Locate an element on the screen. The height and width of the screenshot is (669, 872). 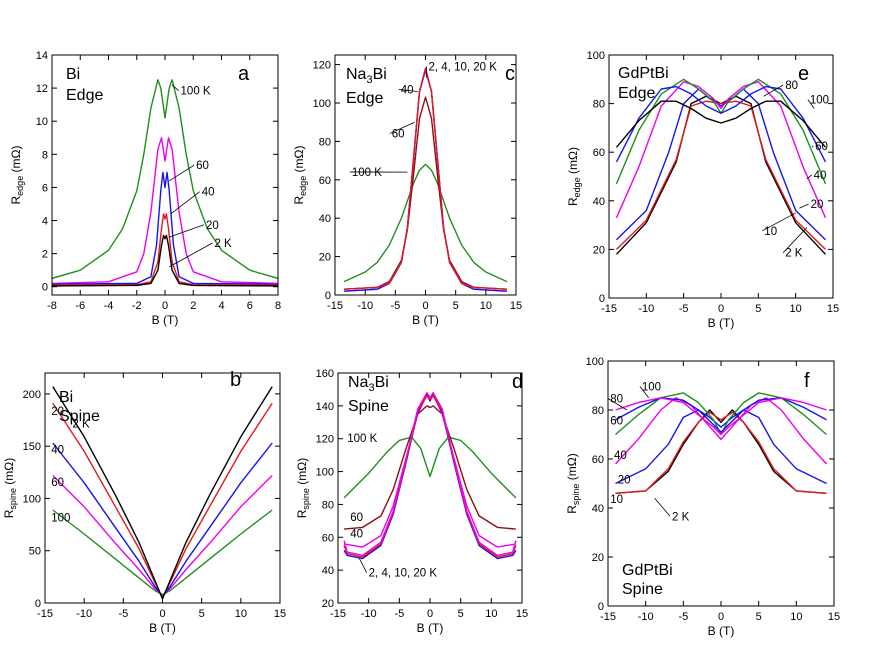
y-tick-label: 160 is located at coordinates (325, 374).